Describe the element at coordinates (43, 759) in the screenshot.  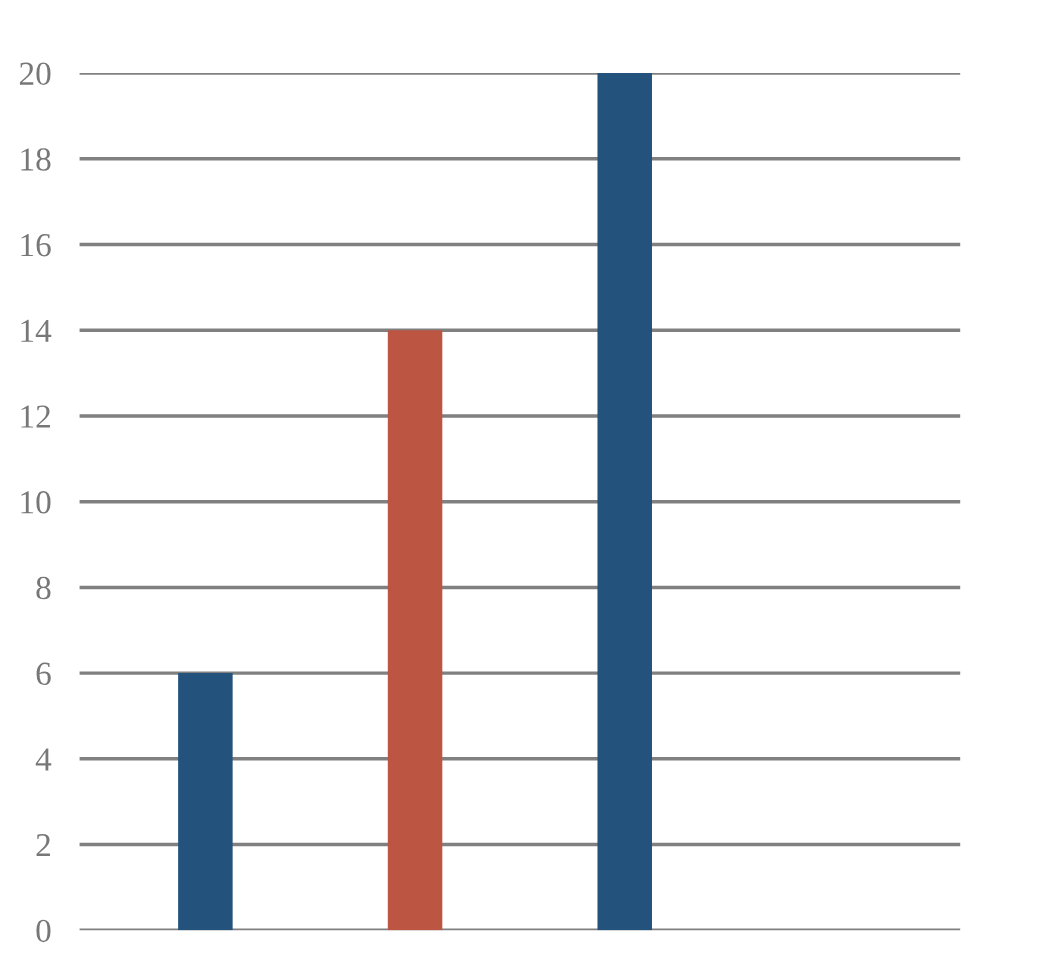
I see `y-tick-label: 4` at that location.